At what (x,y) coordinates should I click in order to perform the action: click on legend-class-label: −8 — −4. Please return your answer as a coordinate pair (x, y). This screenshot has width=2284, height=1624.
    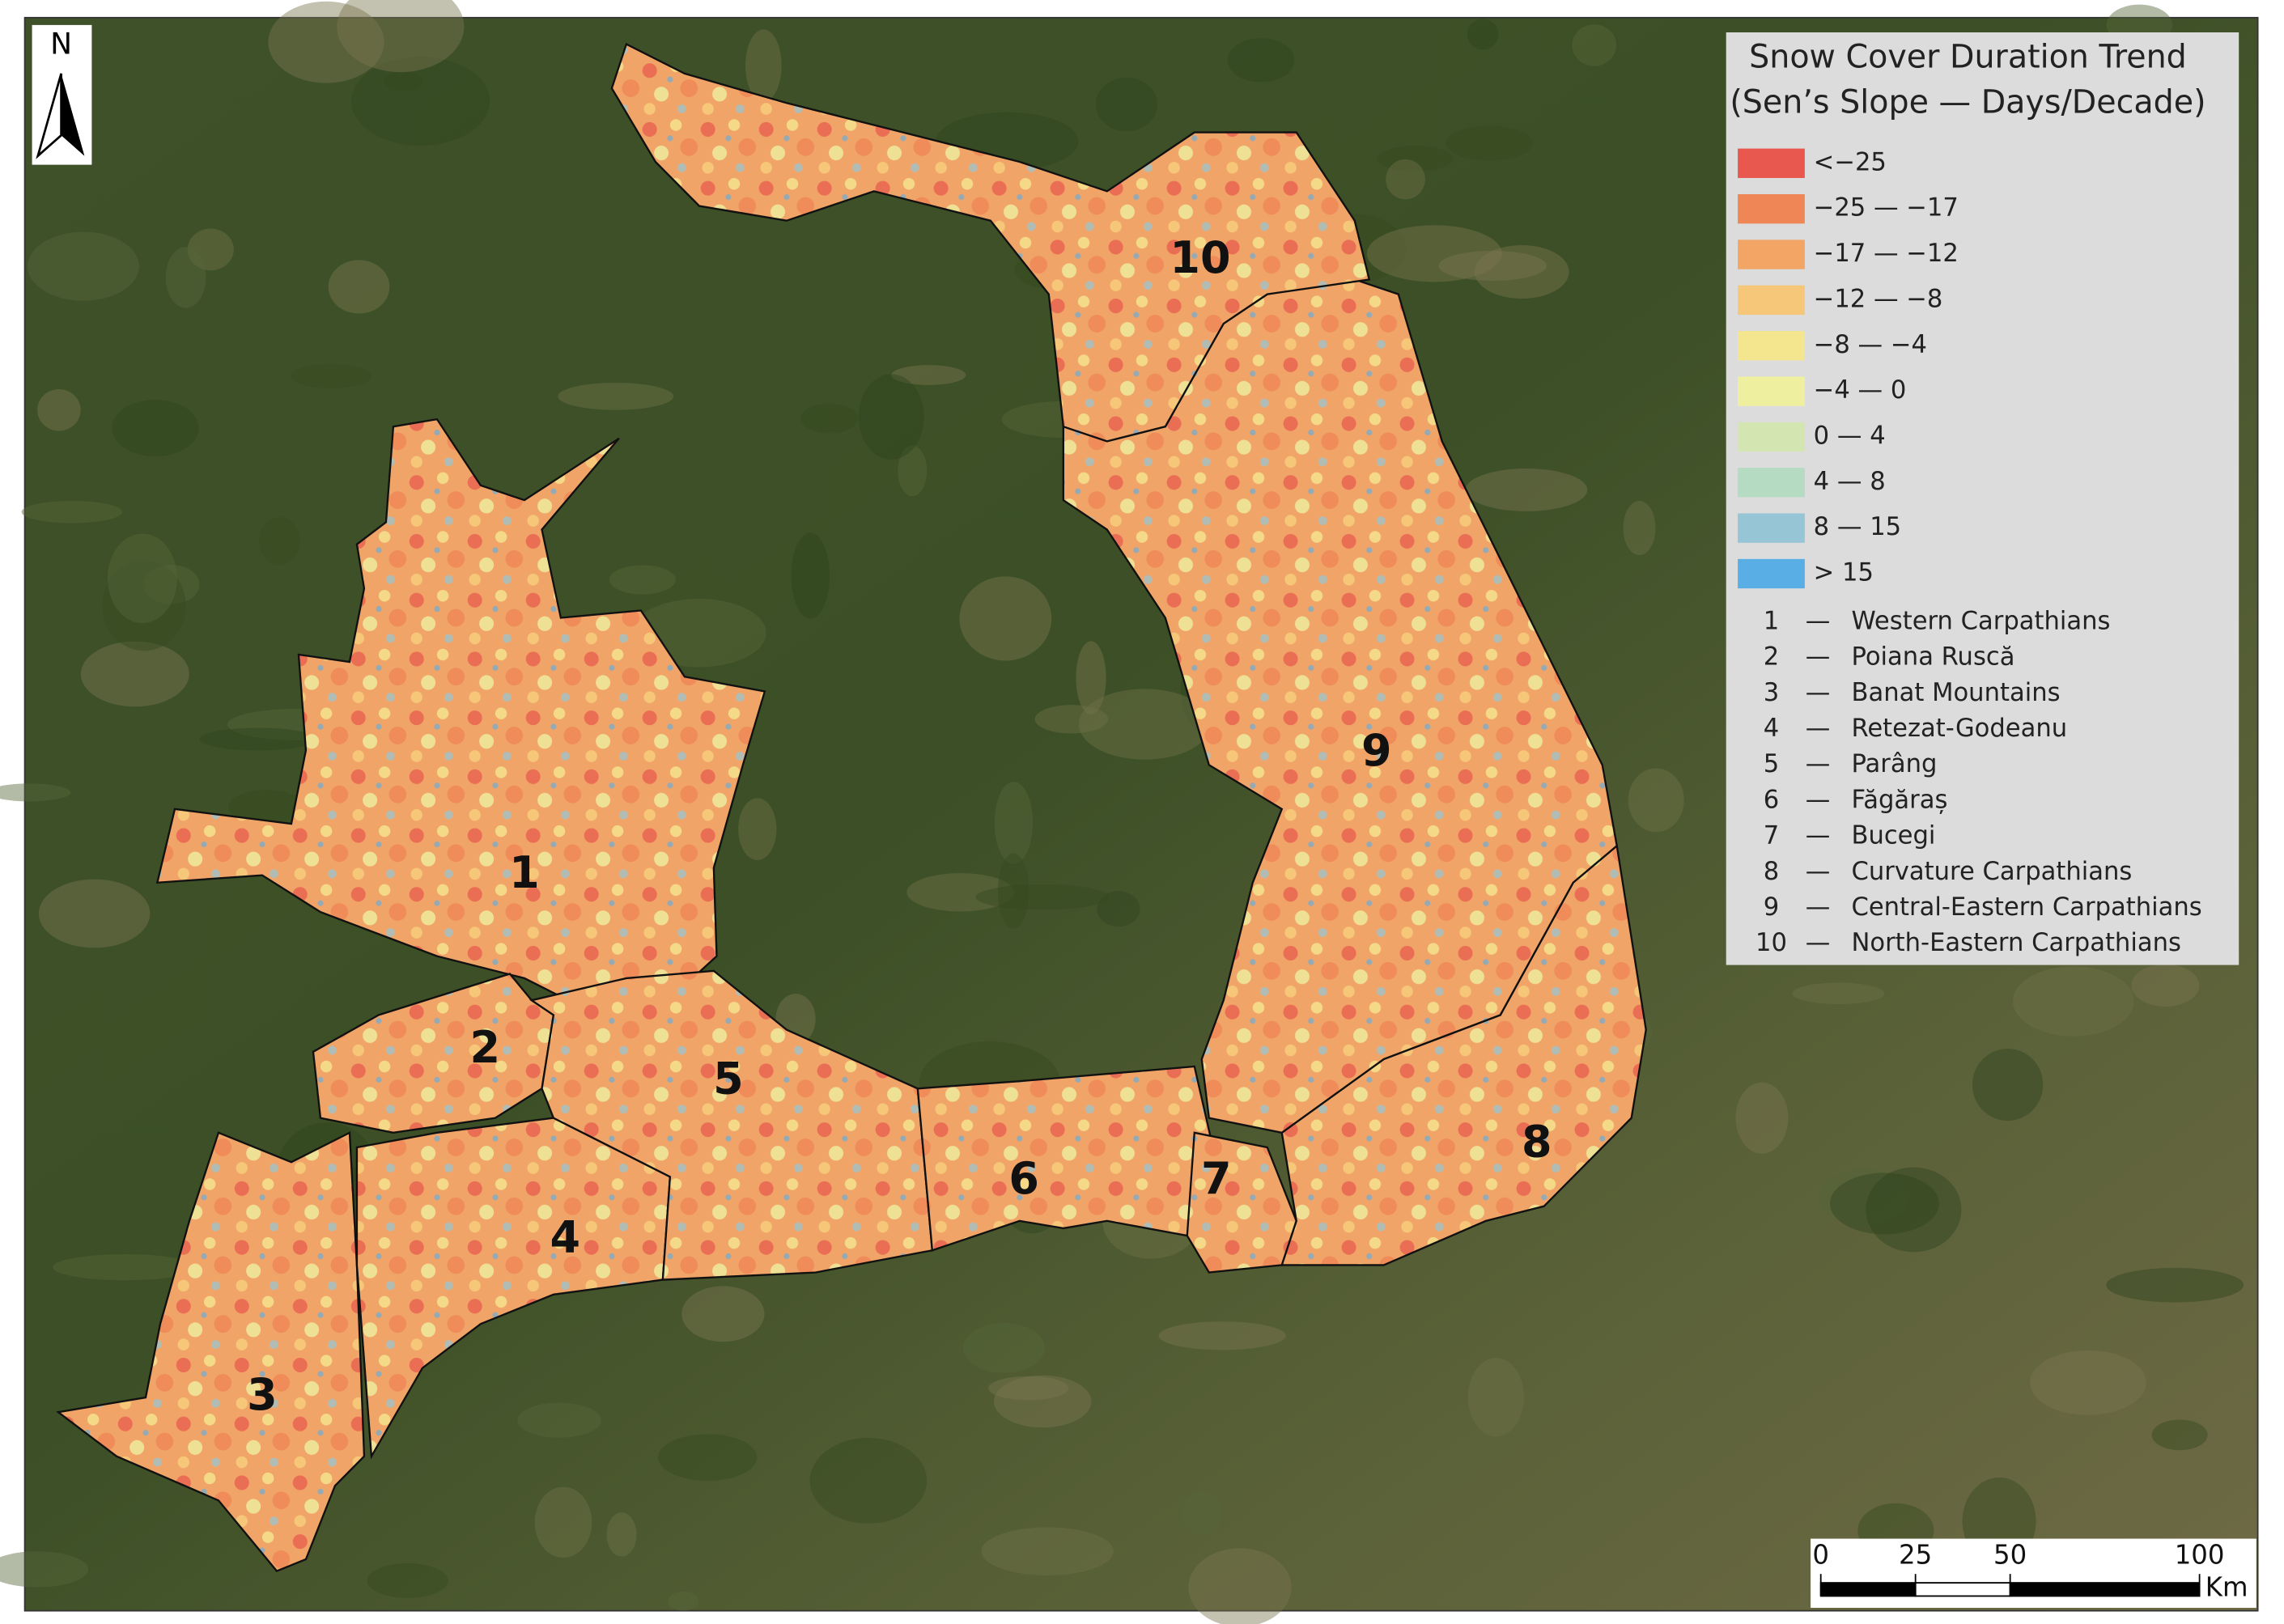
    Looking at the image, I should click on (1870, 344).